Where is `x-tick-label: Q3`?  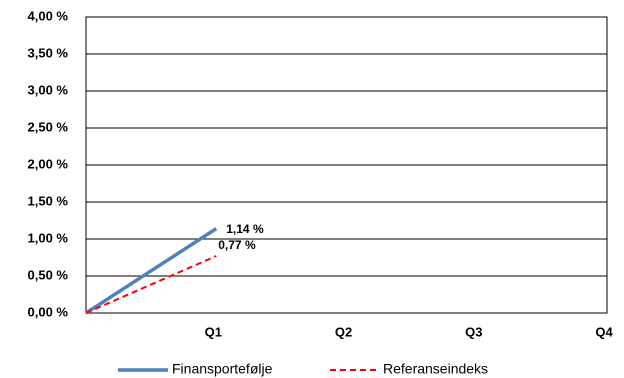 x-tick-label: Q3 is located at coordinates (473, 331).